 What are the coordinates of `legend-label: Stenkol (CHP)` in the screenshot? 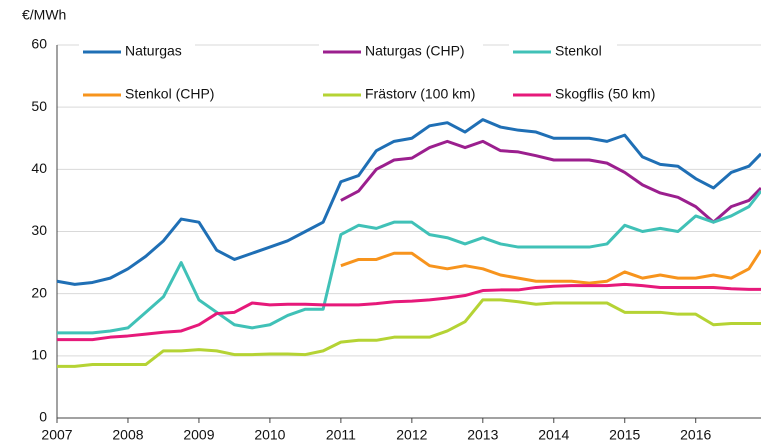 It's located at (169, 94).